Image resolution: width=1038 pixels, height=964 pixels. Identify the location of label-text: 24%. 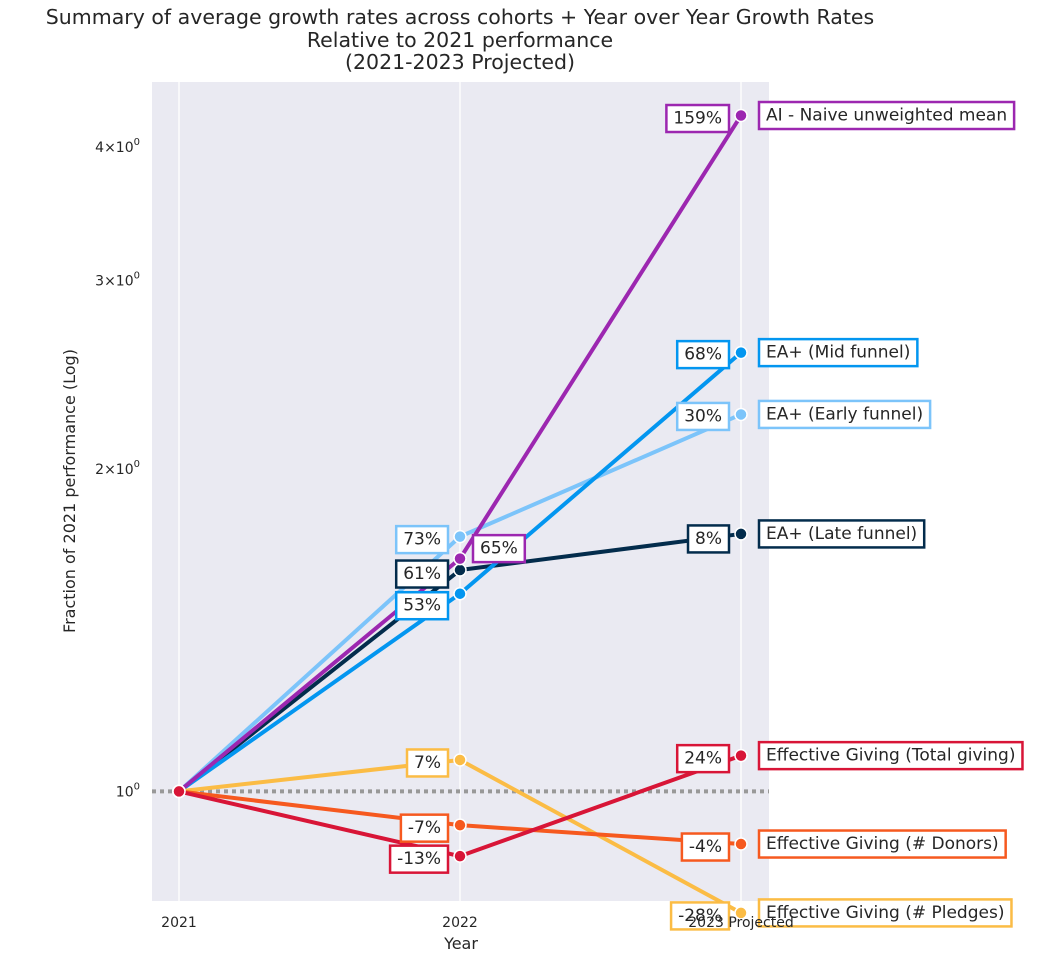
(703, 759).